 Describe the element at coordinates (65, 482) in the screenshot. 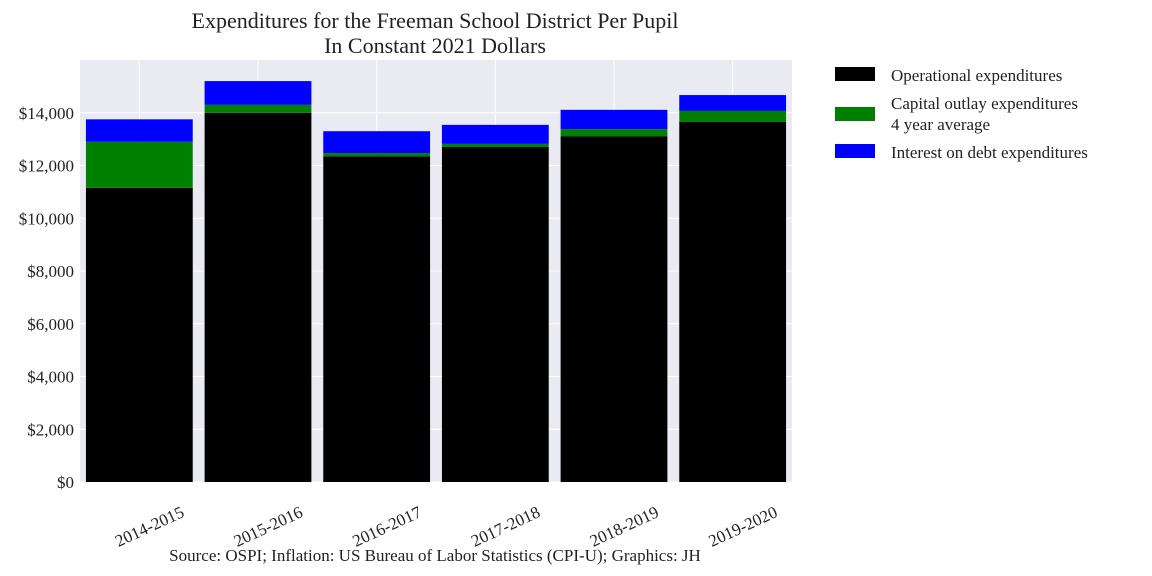

I see `y-tick-label: $0` at that location.